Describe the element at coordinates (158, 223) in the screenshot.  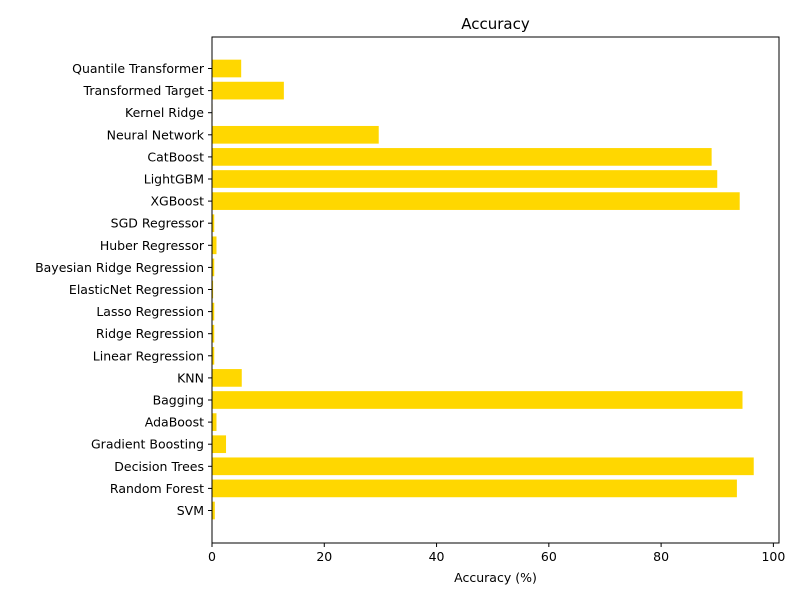
I see `y-tick-label: SGD Regressor` at that location.